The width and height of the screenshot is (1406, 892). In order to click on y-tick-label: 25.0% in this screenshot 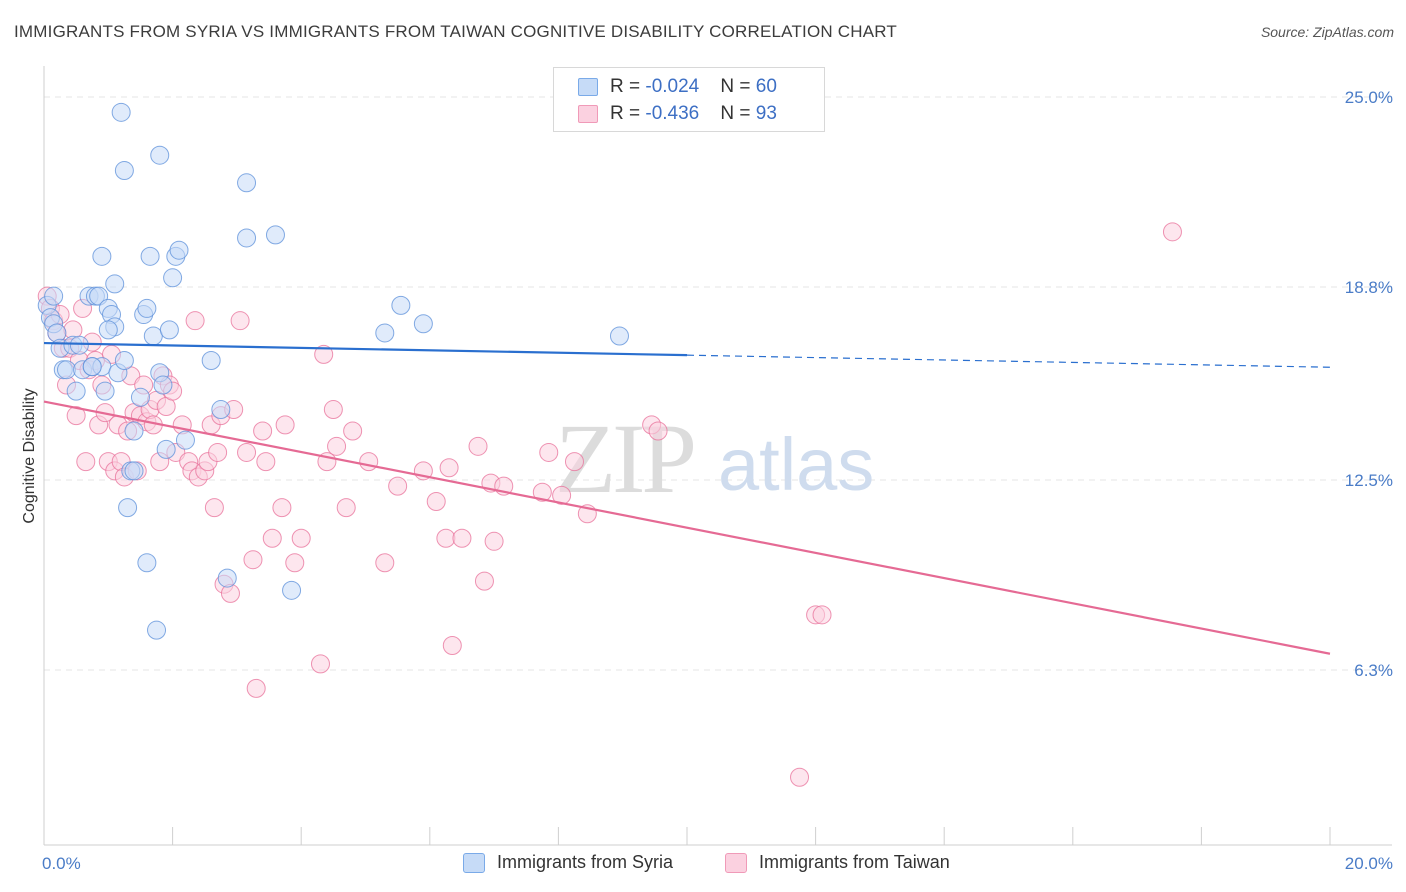, I will do `click(1369, 97)`.